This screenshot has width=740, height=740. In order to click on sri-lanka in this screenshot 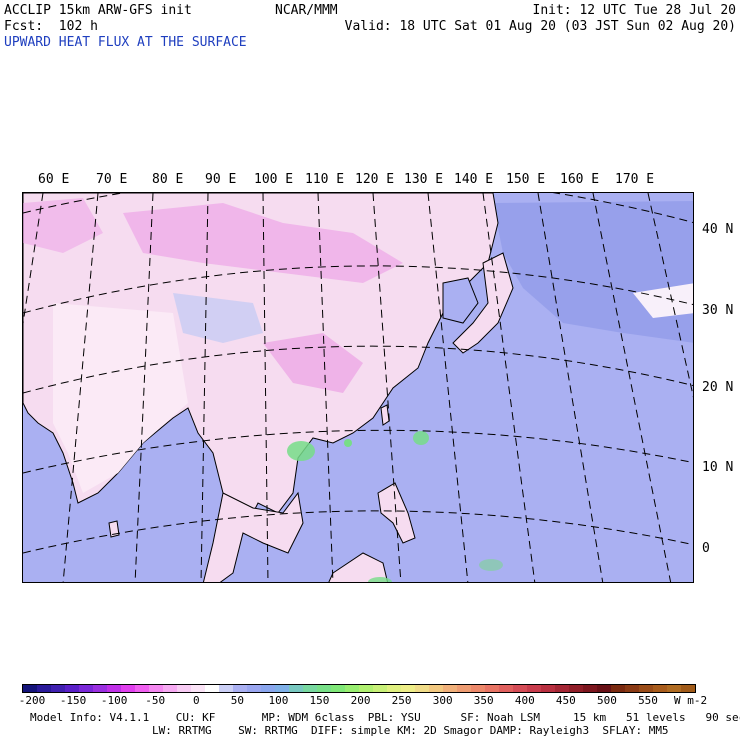, I will do `click(114, 529)`.